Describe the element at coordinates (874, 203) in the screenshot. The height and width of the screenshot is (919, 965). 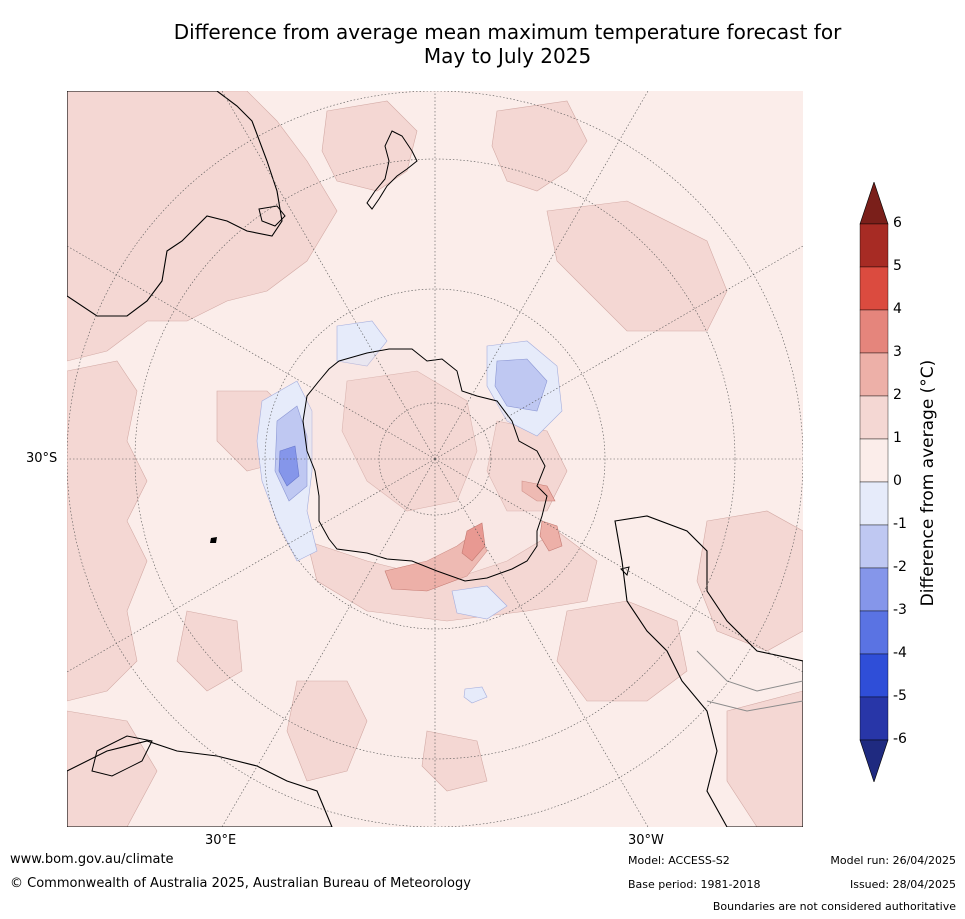
I see `colorbar-over-triangle` at that location.